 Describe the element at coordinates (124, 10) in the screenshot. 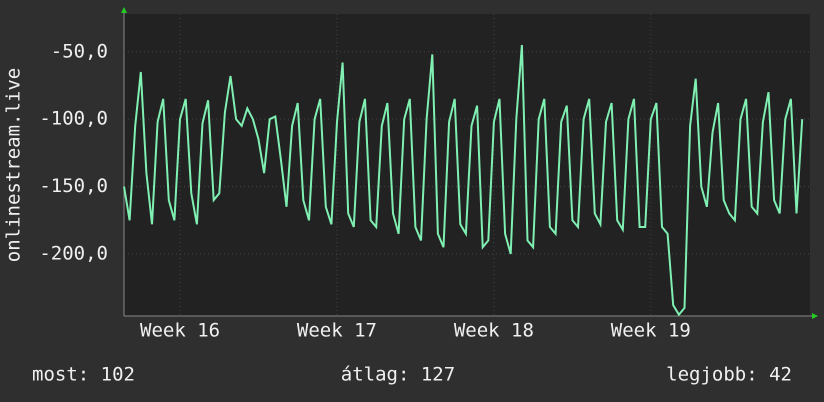

I see `y-arrow` at that location.